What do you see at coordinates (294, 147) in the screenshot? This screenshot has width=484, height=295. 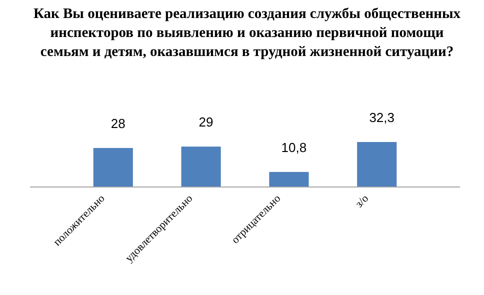 I see `data-label: 10,8` at bounding box center [294, 147].